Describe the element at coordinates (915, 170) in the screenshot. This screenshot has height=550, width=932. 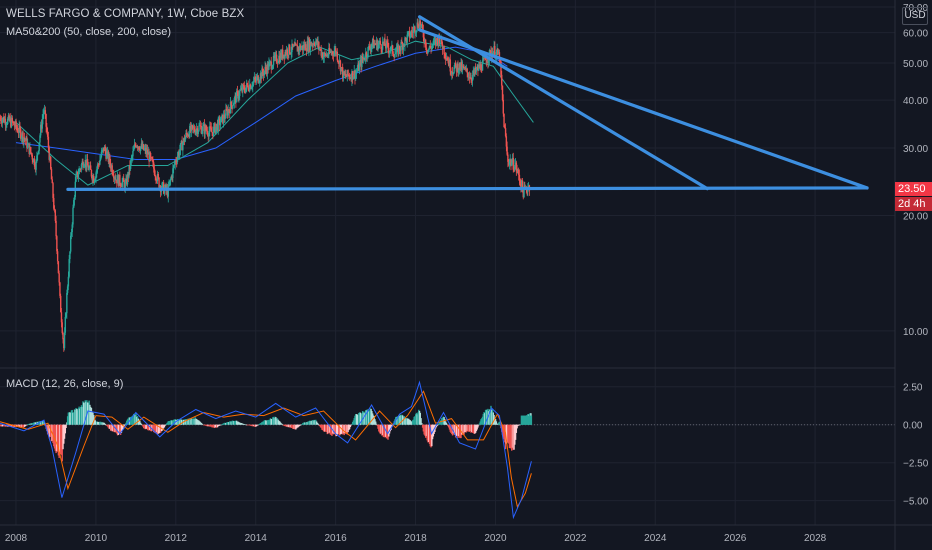
I see `price-axis: 10.00 20.00 30.00 40.00 50.00 60.00 70.00` at that location.